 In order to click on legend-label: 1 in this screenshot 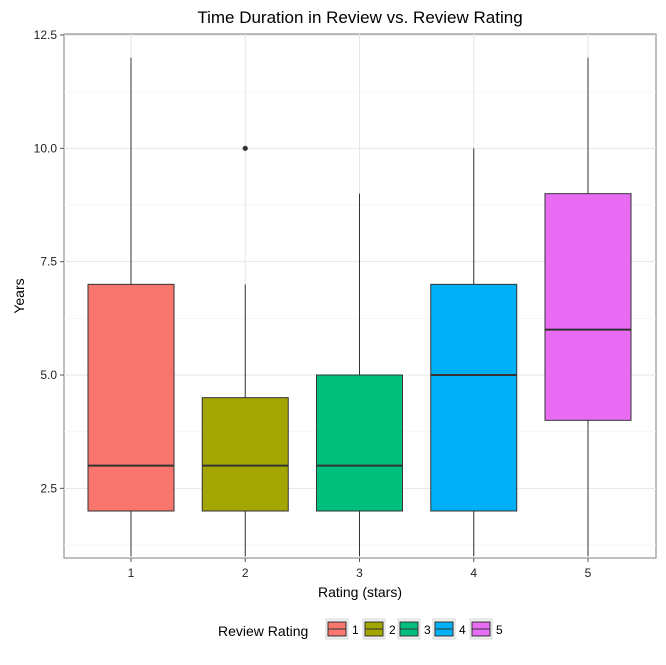, I will do `click(355, 630)`.